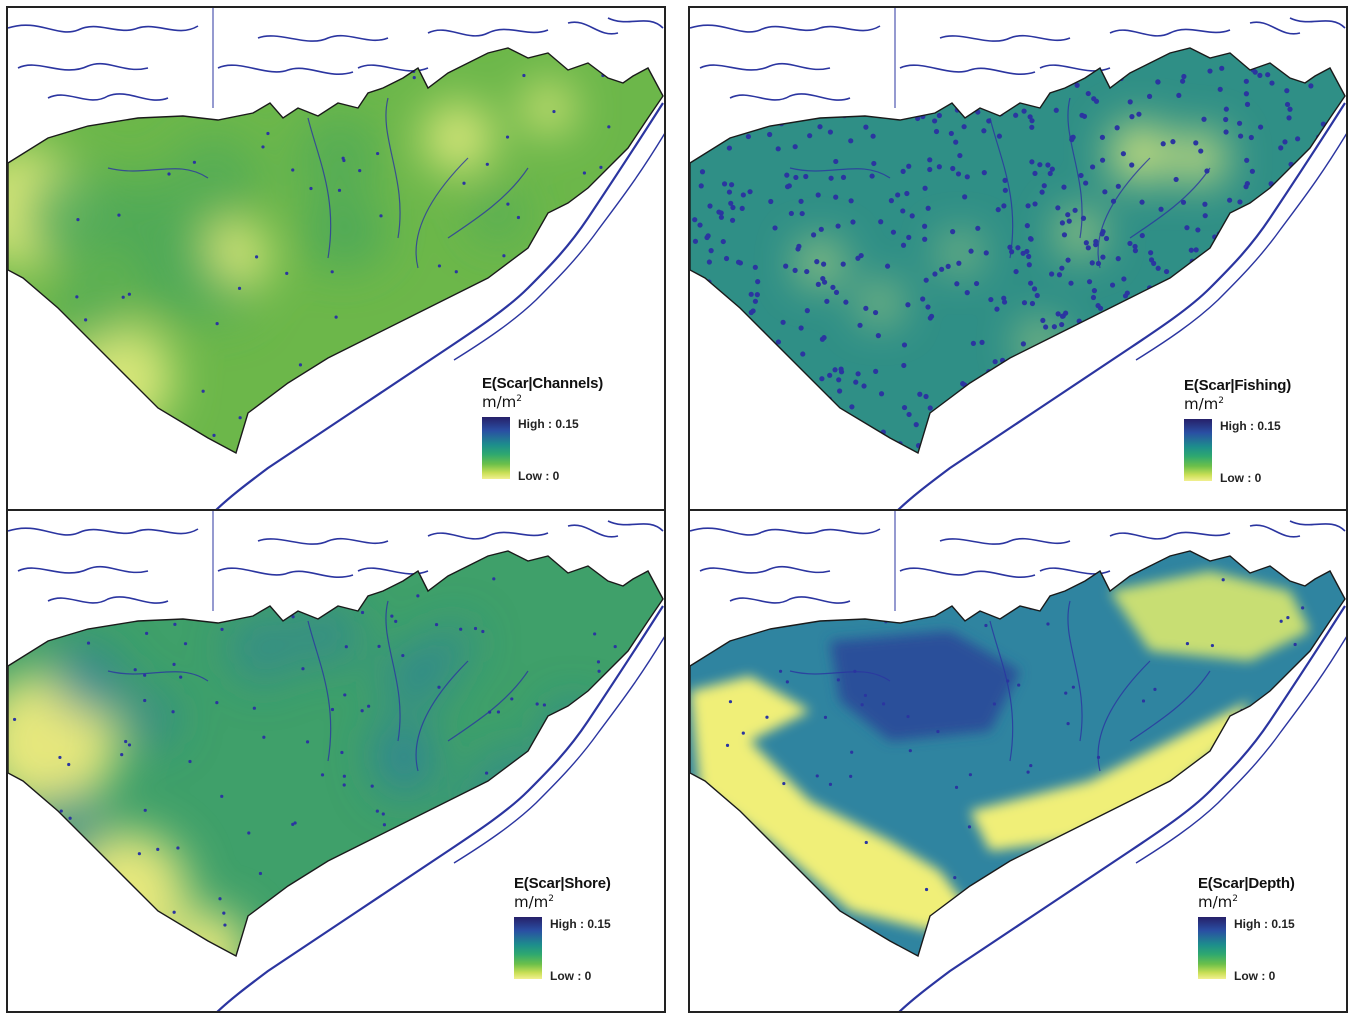  What do you see at coordinates (290, 258) in the screenshot?
I see `surface-gradient` at bounding box center [290, 258].